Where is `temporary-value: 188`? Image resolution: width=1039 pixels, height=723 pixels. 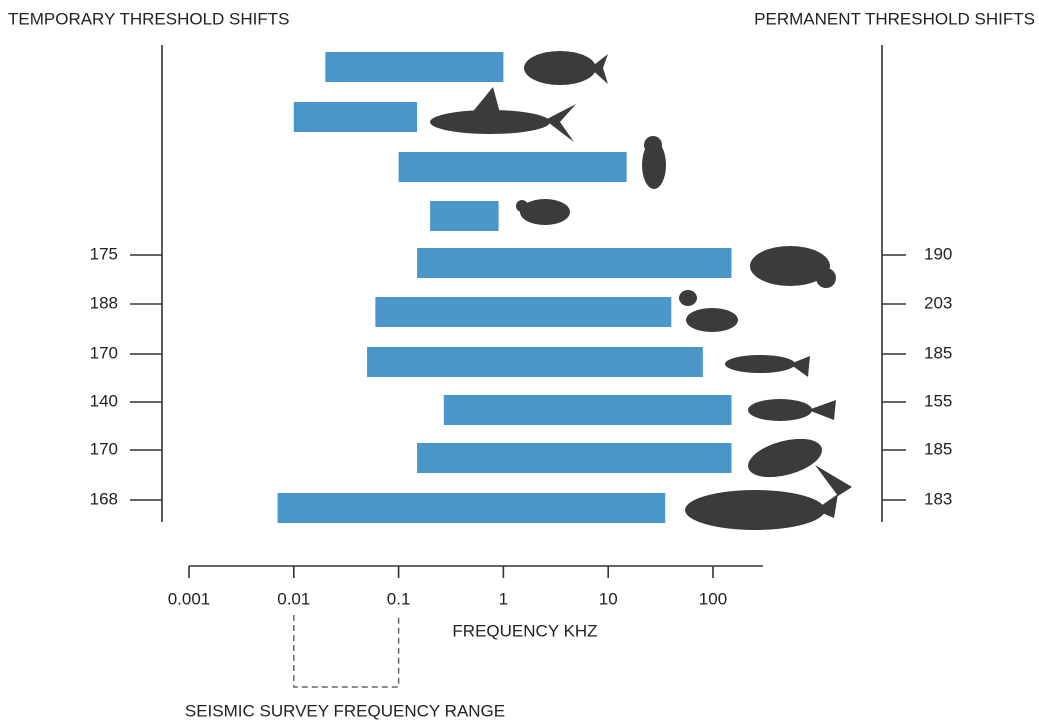
temporary-value: 188 is located at coordinates (104, 302).